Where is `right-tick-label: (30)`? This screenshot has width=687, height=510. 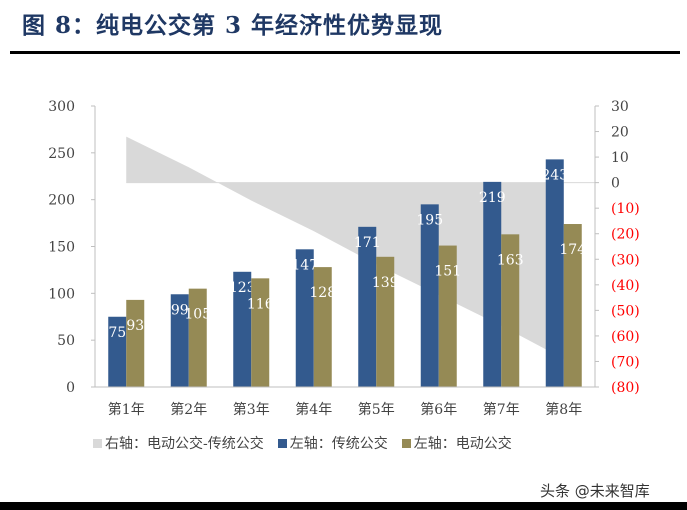
right-tick-label: (30) is located at coordinates (625, 260).